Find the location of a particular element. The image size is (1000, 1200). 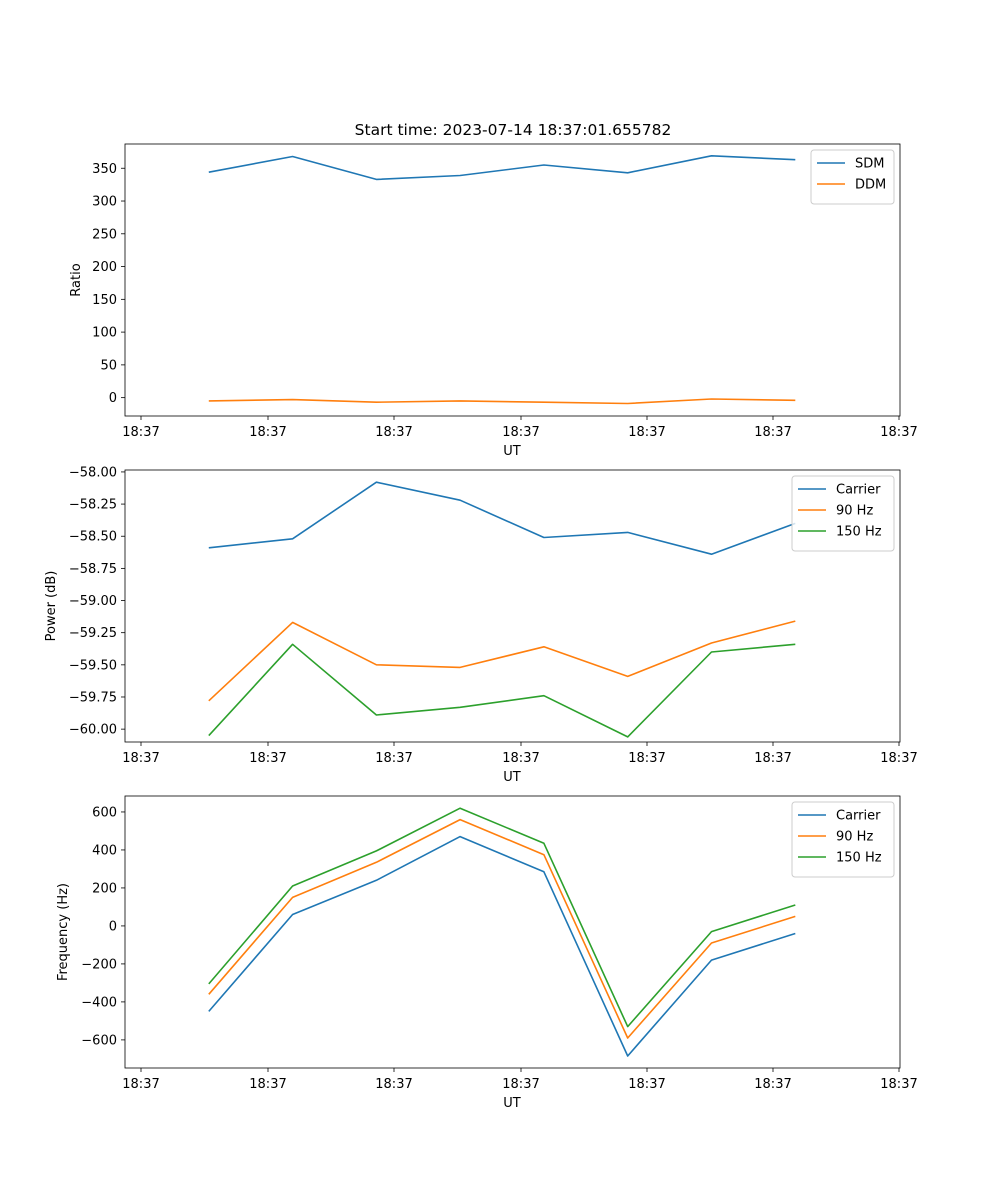

y-tick-label: −200 is located at coordinates (99, 964).